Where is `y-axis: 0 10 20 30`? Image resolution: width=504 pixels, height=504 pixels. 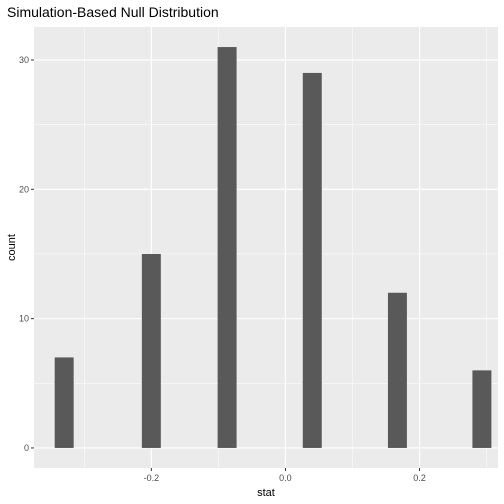
y-axis: 0 10 20 30 is located at coordinates (26, 254).